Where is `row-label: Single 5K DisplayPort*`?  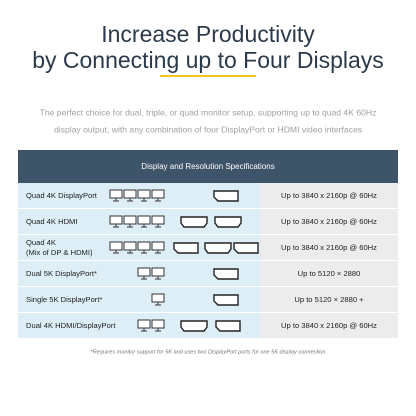 row-label: Single 5K DisplayPort* is located at coordinates (64, 299).